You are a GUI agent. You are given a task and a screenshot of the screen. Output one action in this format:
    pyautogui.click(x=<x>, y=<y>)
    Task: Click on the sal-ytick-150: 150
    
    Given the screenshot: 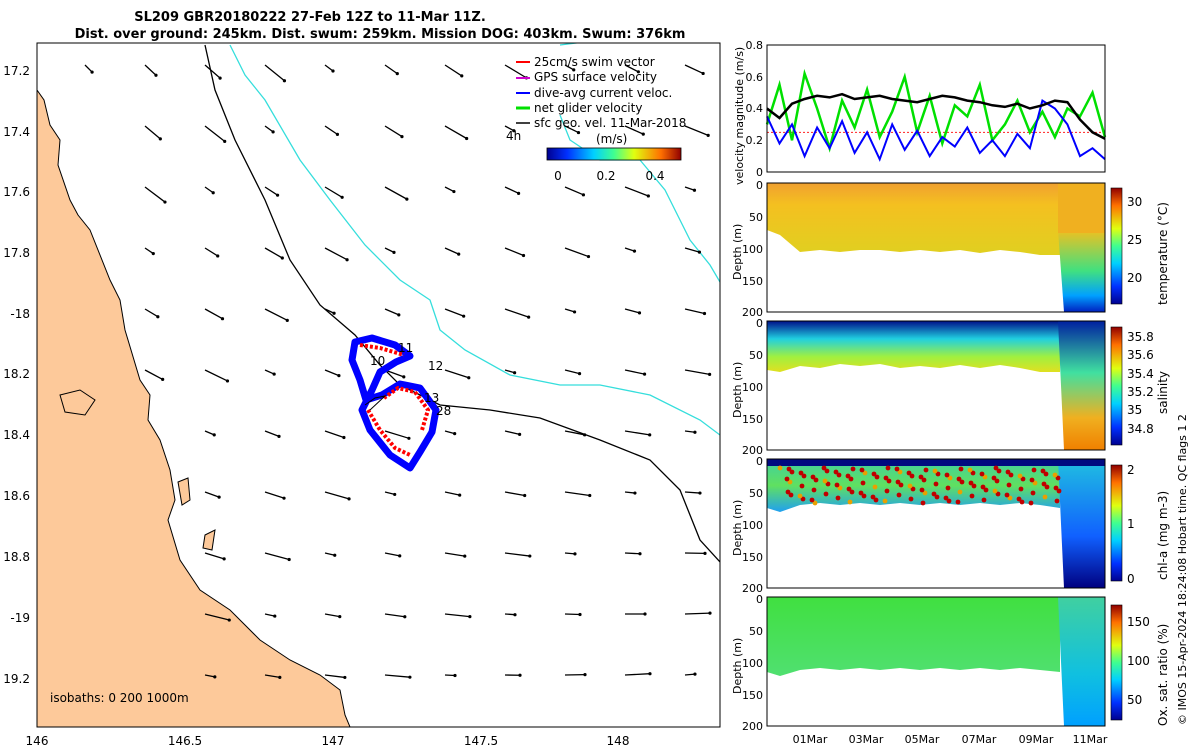 What is the action you would take?
    pyautogui.click(x=752, y=419)
    